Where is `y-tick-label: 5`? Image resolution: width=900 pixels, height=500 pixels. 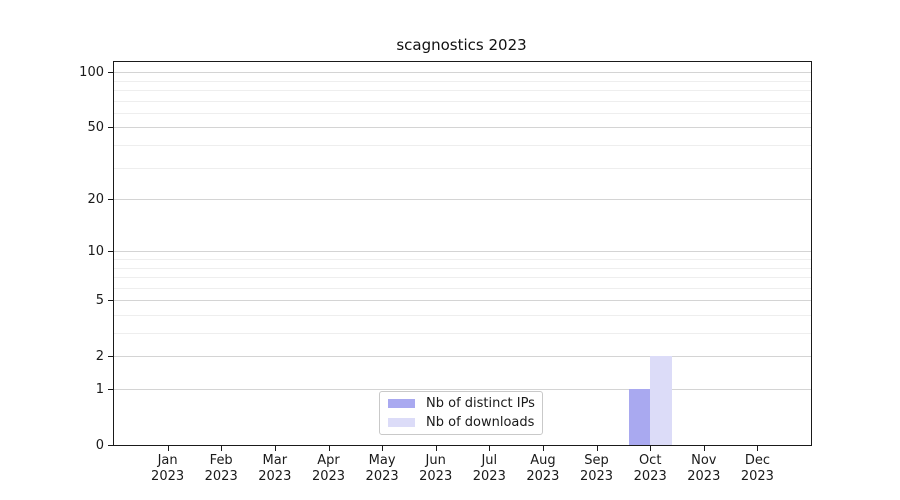 y-tick-label: 5 is located at coordinates (99, 300).